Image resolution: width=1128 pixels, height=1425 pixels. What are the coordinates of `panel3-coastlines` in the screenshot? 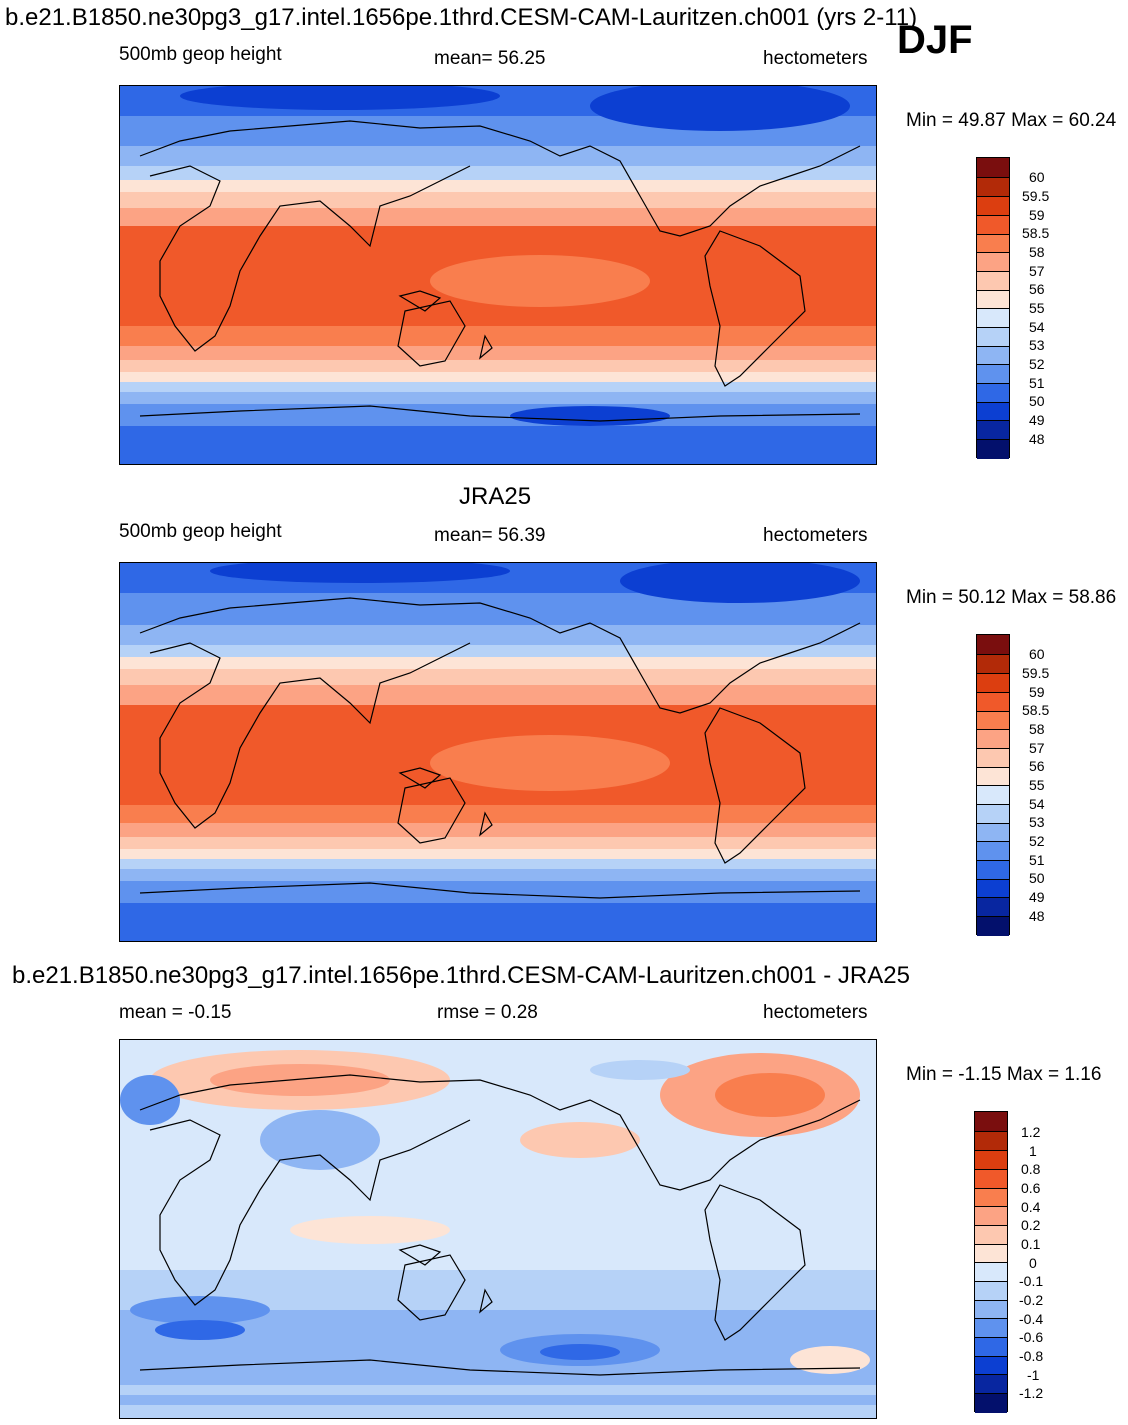 It's located at (500, 1225).